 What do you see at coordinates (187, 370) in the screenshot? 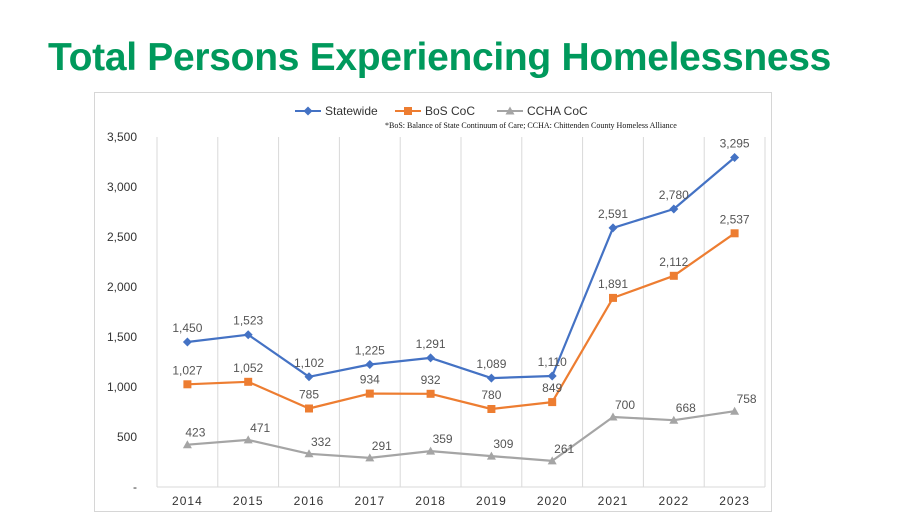
I see `data-label-bos-coc: 1,027` at bounding box center [187, 370].